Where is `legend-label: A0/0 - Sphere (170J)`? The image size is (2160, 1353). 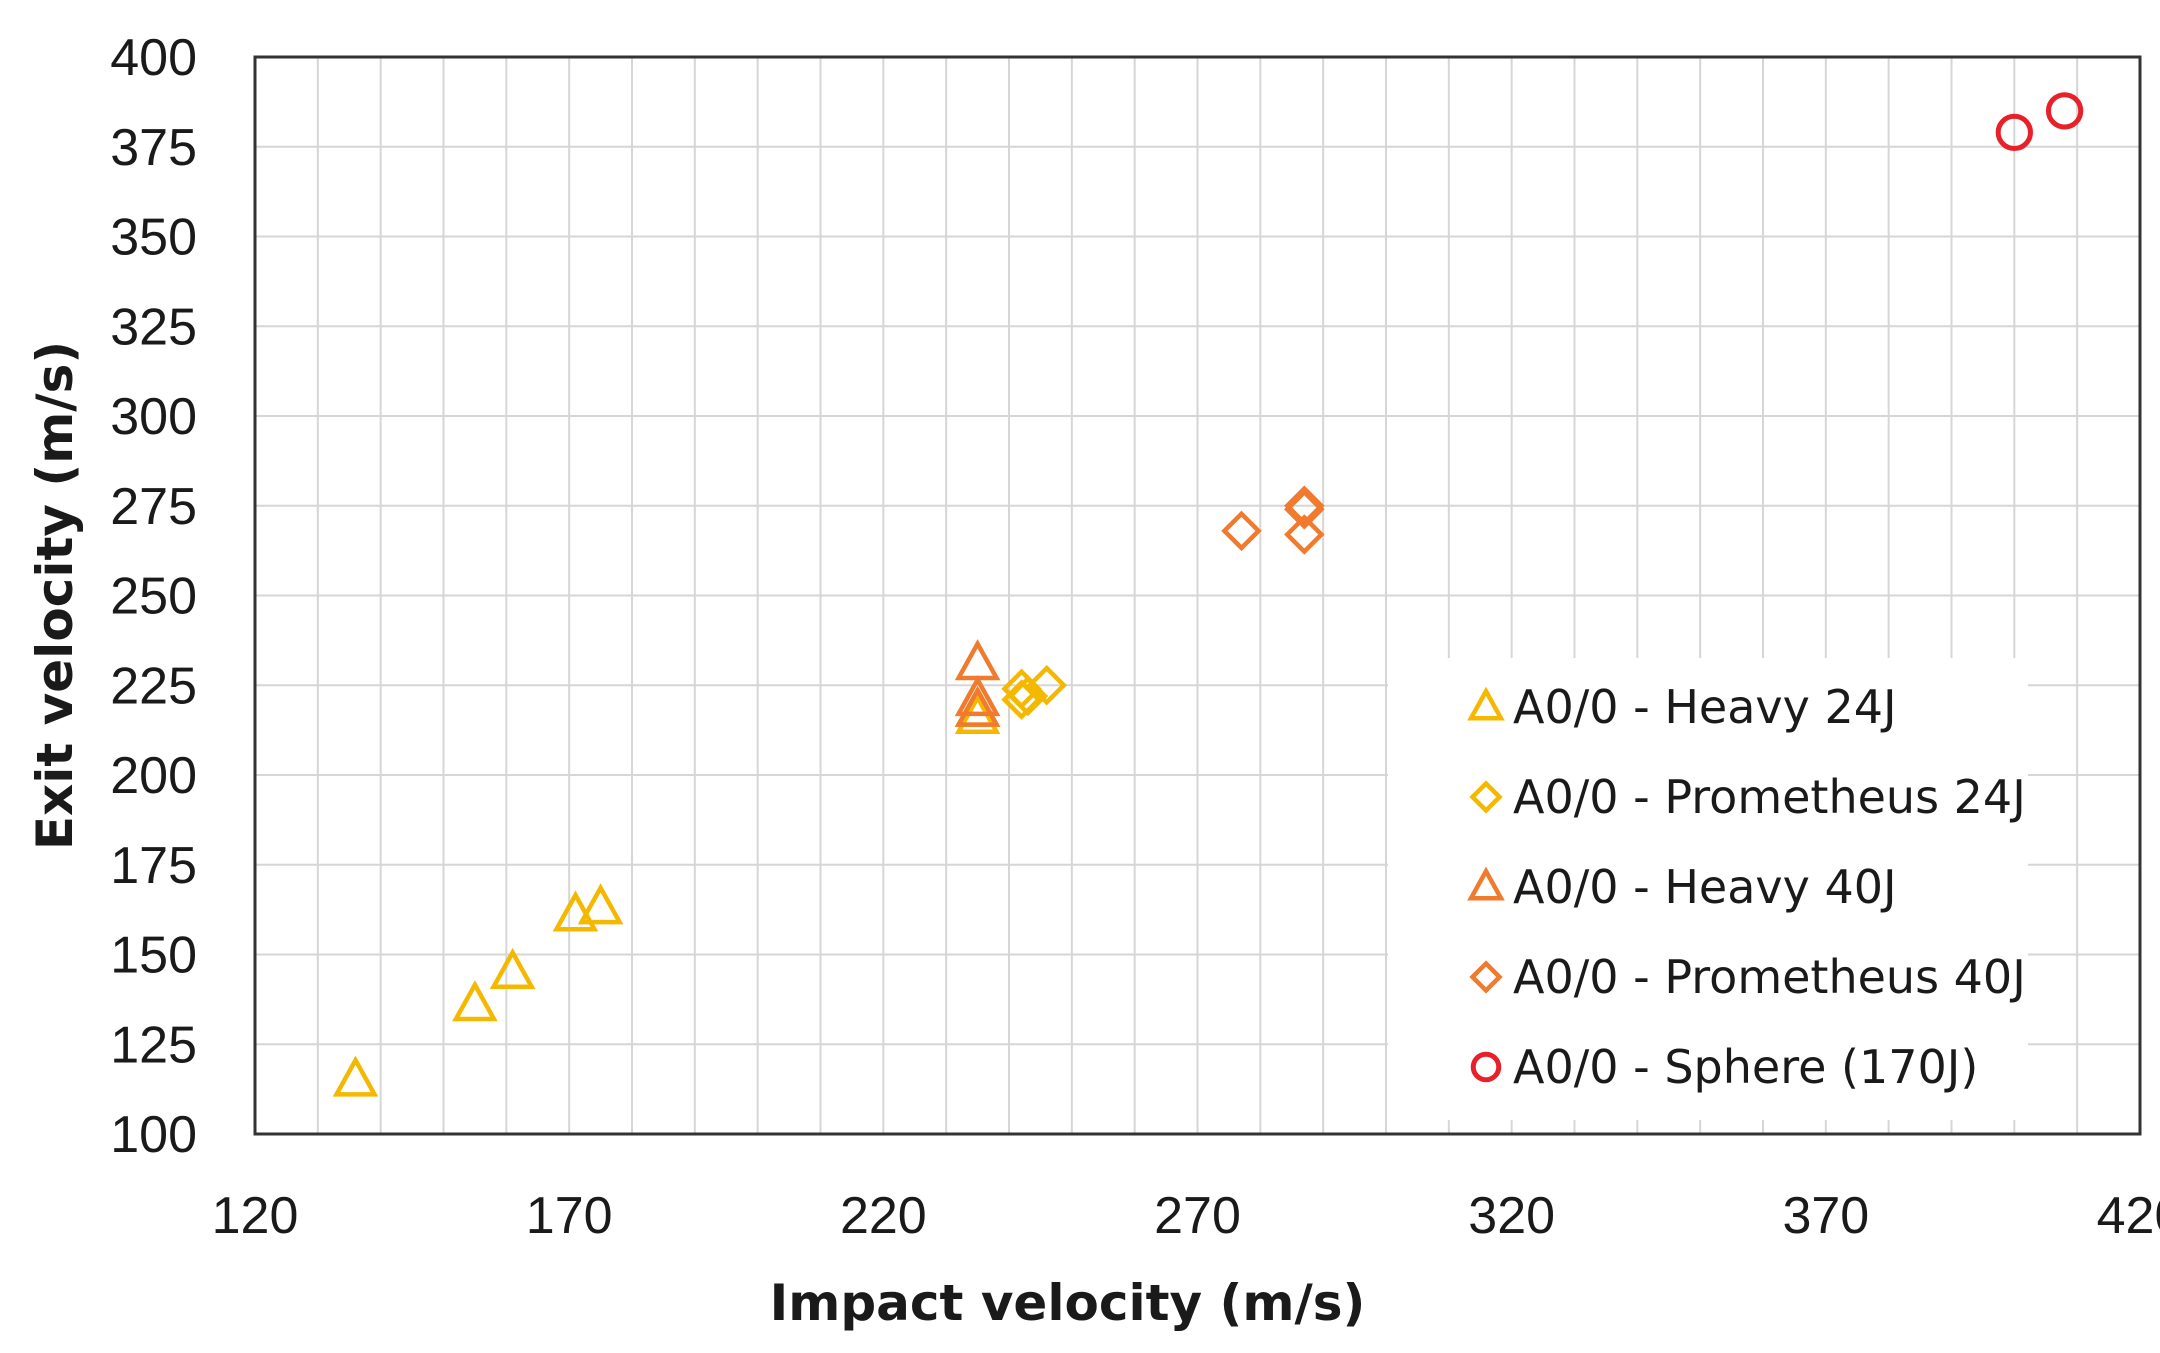
legend-label: A0/0 - Sphere (170J) is located at coordinates (1745, 1067).